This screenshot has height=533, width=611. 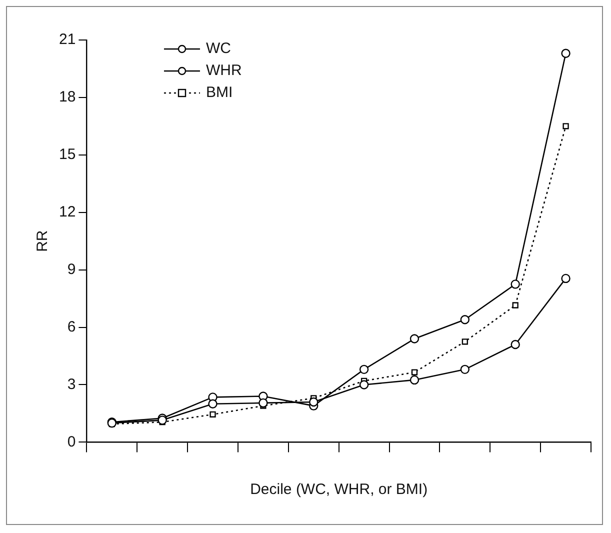 I want to click on y-tick-label: 6, so click(x=71, y=327).